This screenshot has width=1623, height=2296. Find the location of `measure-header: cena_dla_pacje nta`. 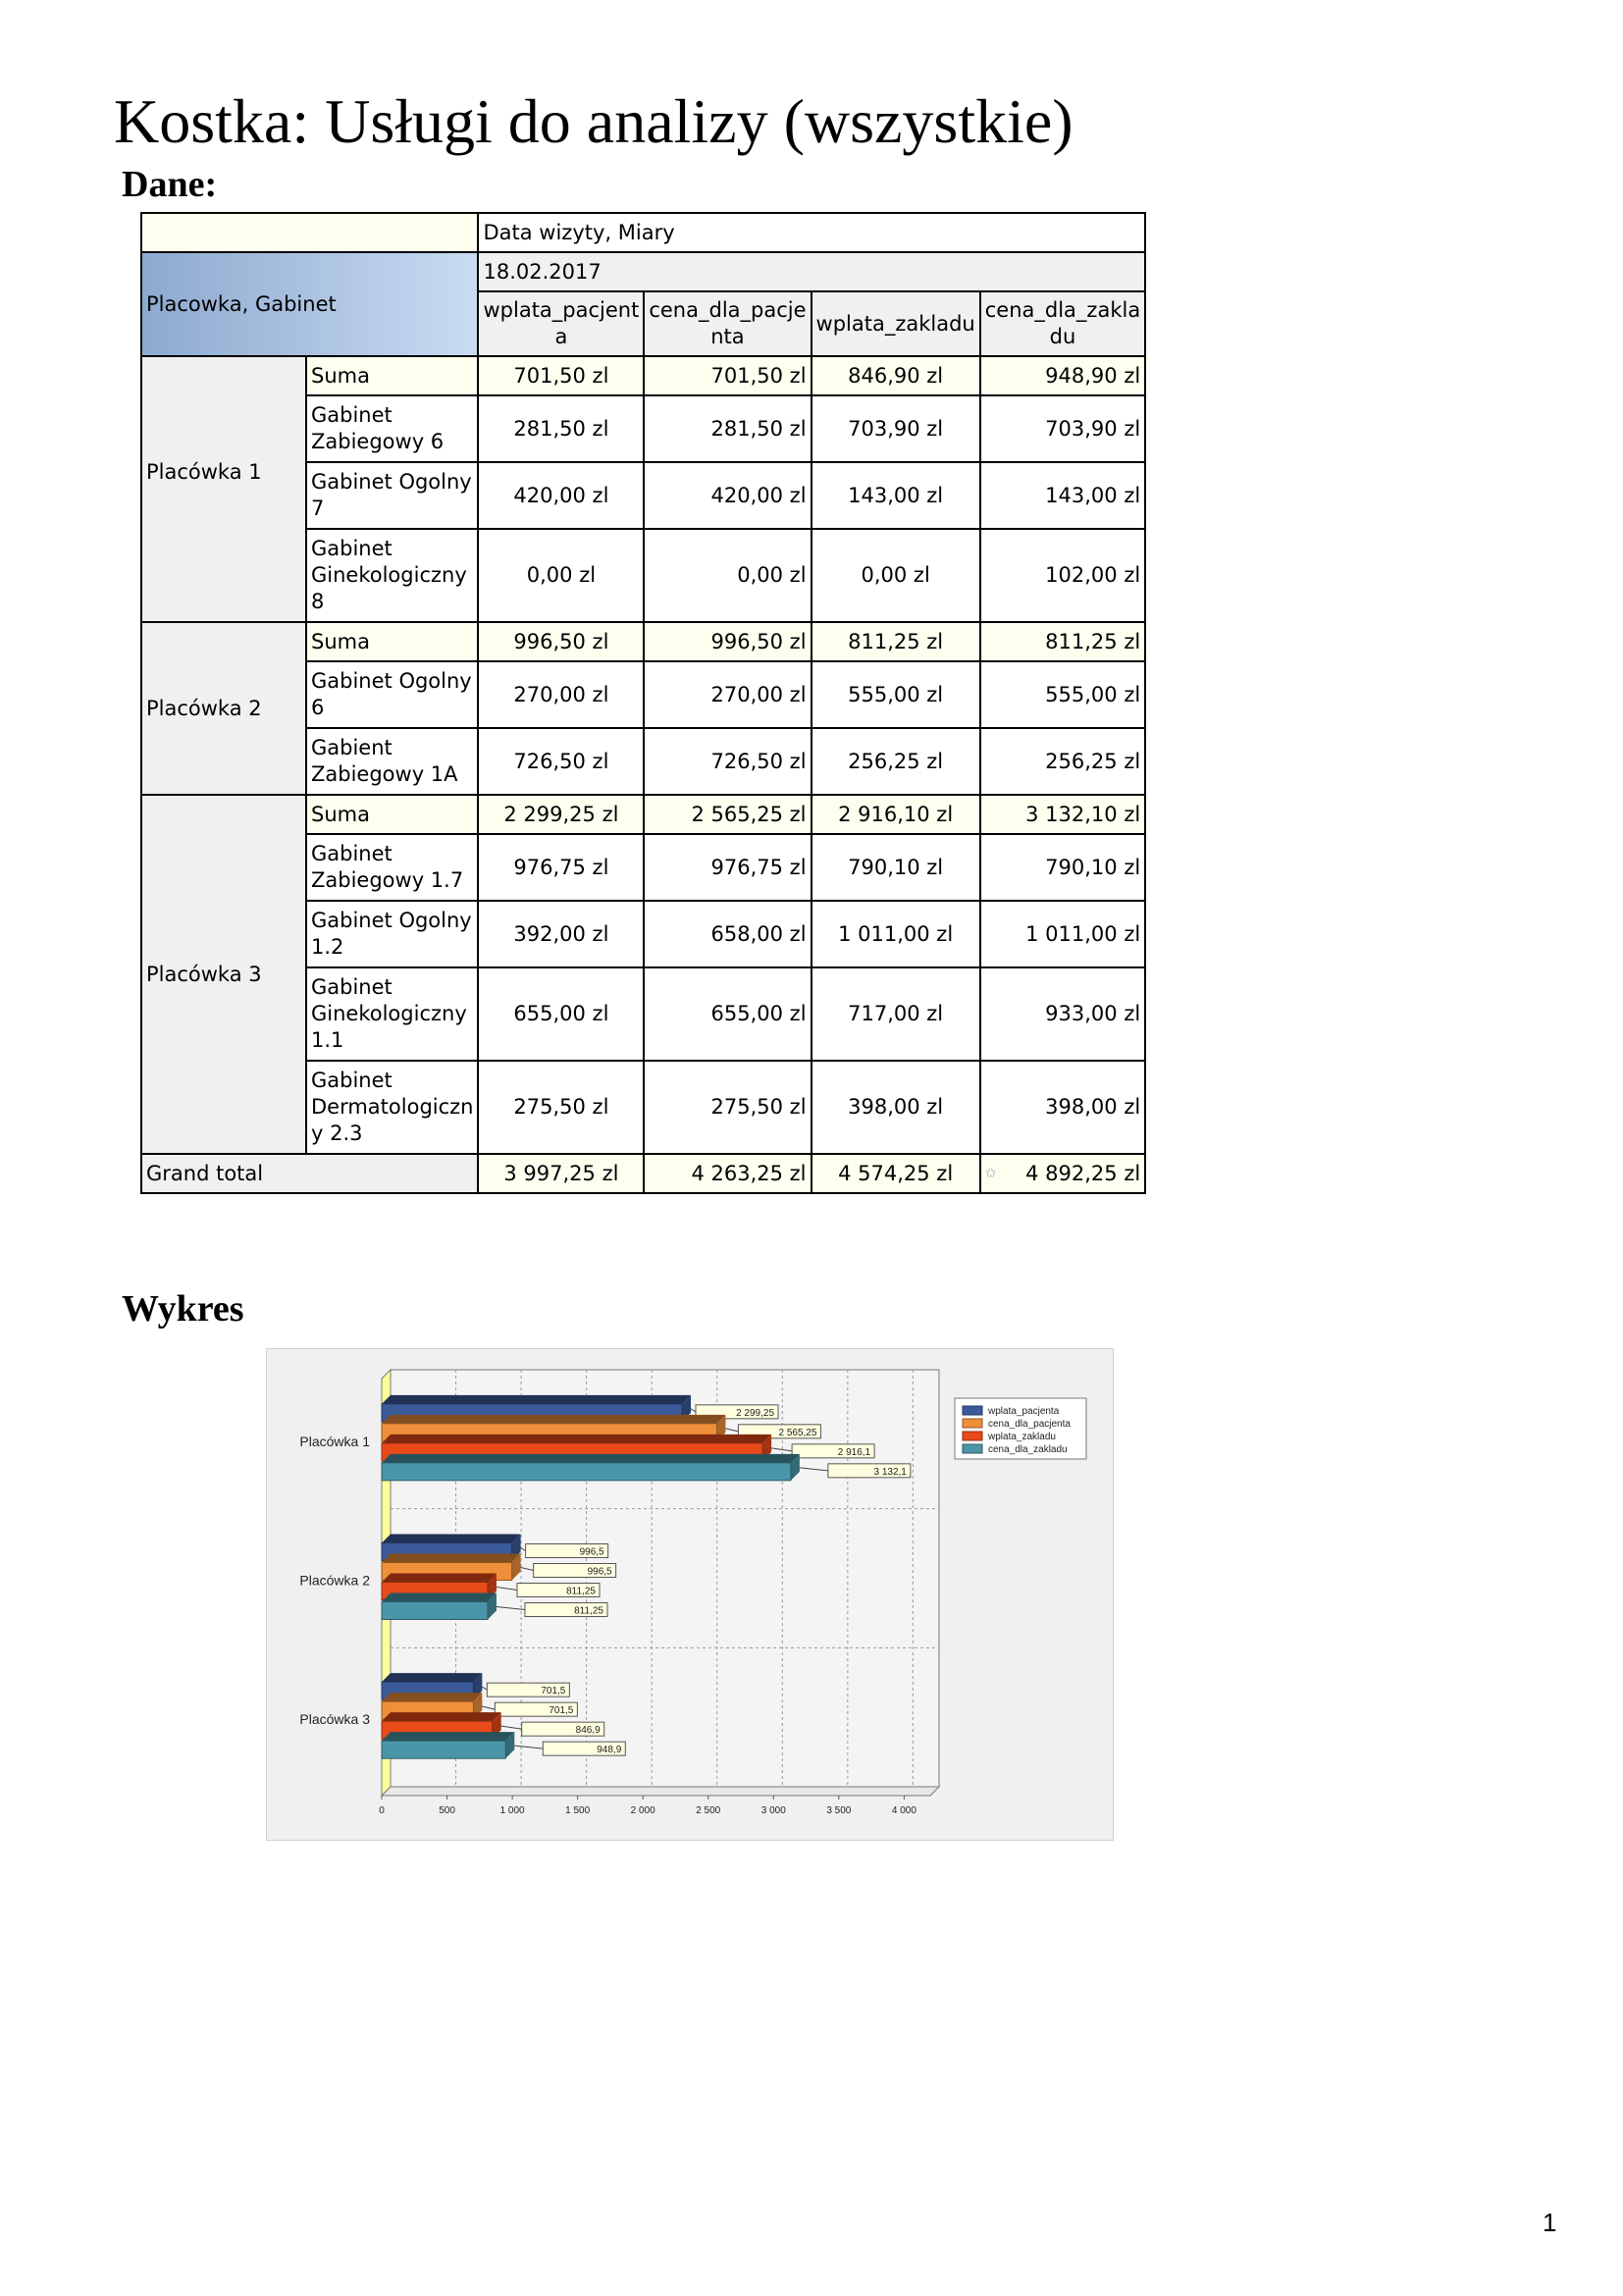

measure-header: cena_dla_pacje nta is located at coordinates (727, 323).